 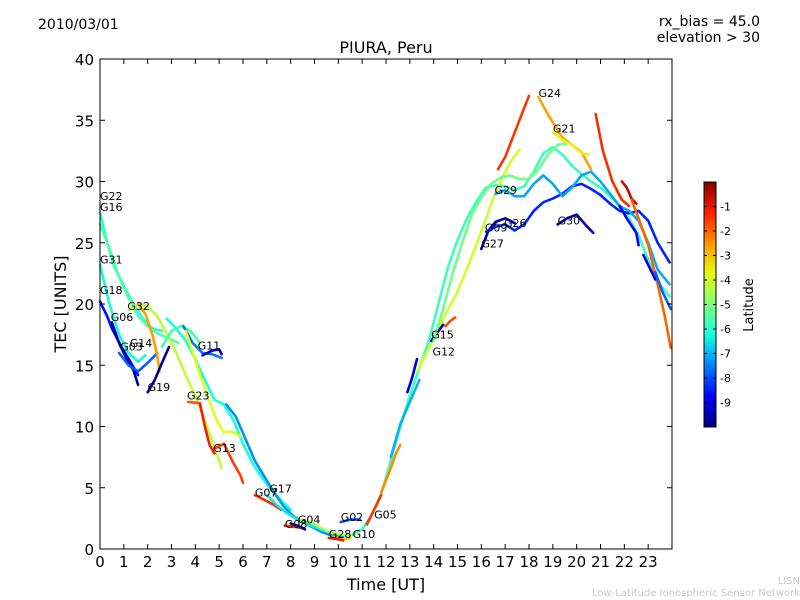 I want to click on receiver-info: rx_bias = 45.0 elevation > 30, so click(x=708, y=30).